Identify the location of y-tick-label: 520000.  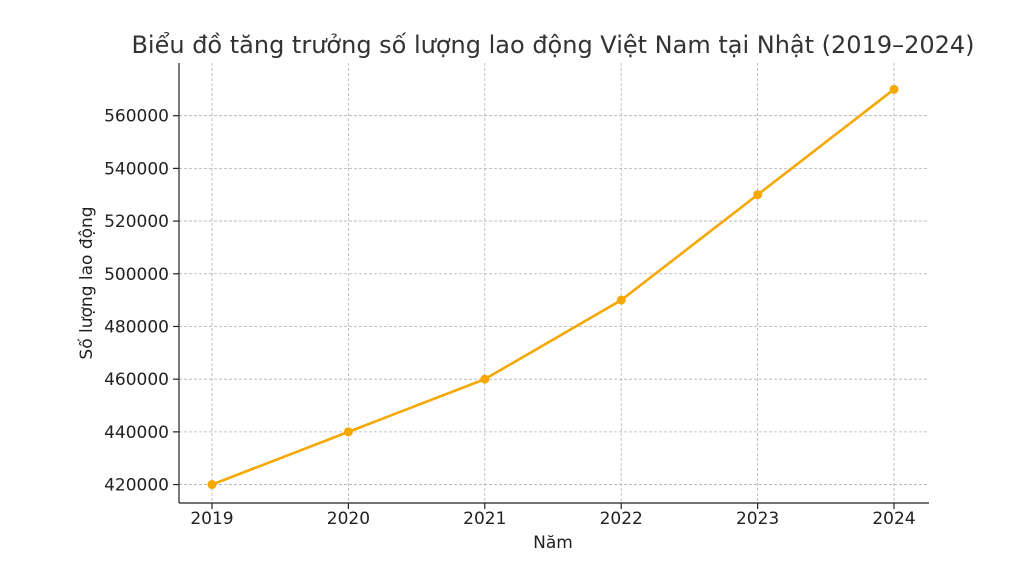
(136, 222).